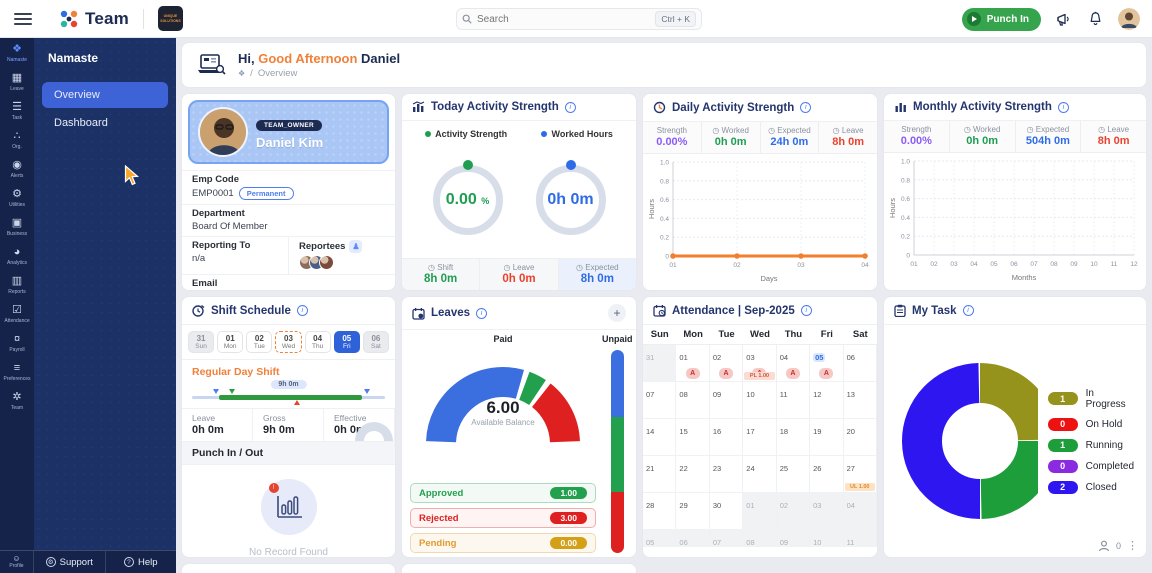  Describe the element at coordinates (342, 262) in the screenshot. I see `reportee-avatars` at that location.